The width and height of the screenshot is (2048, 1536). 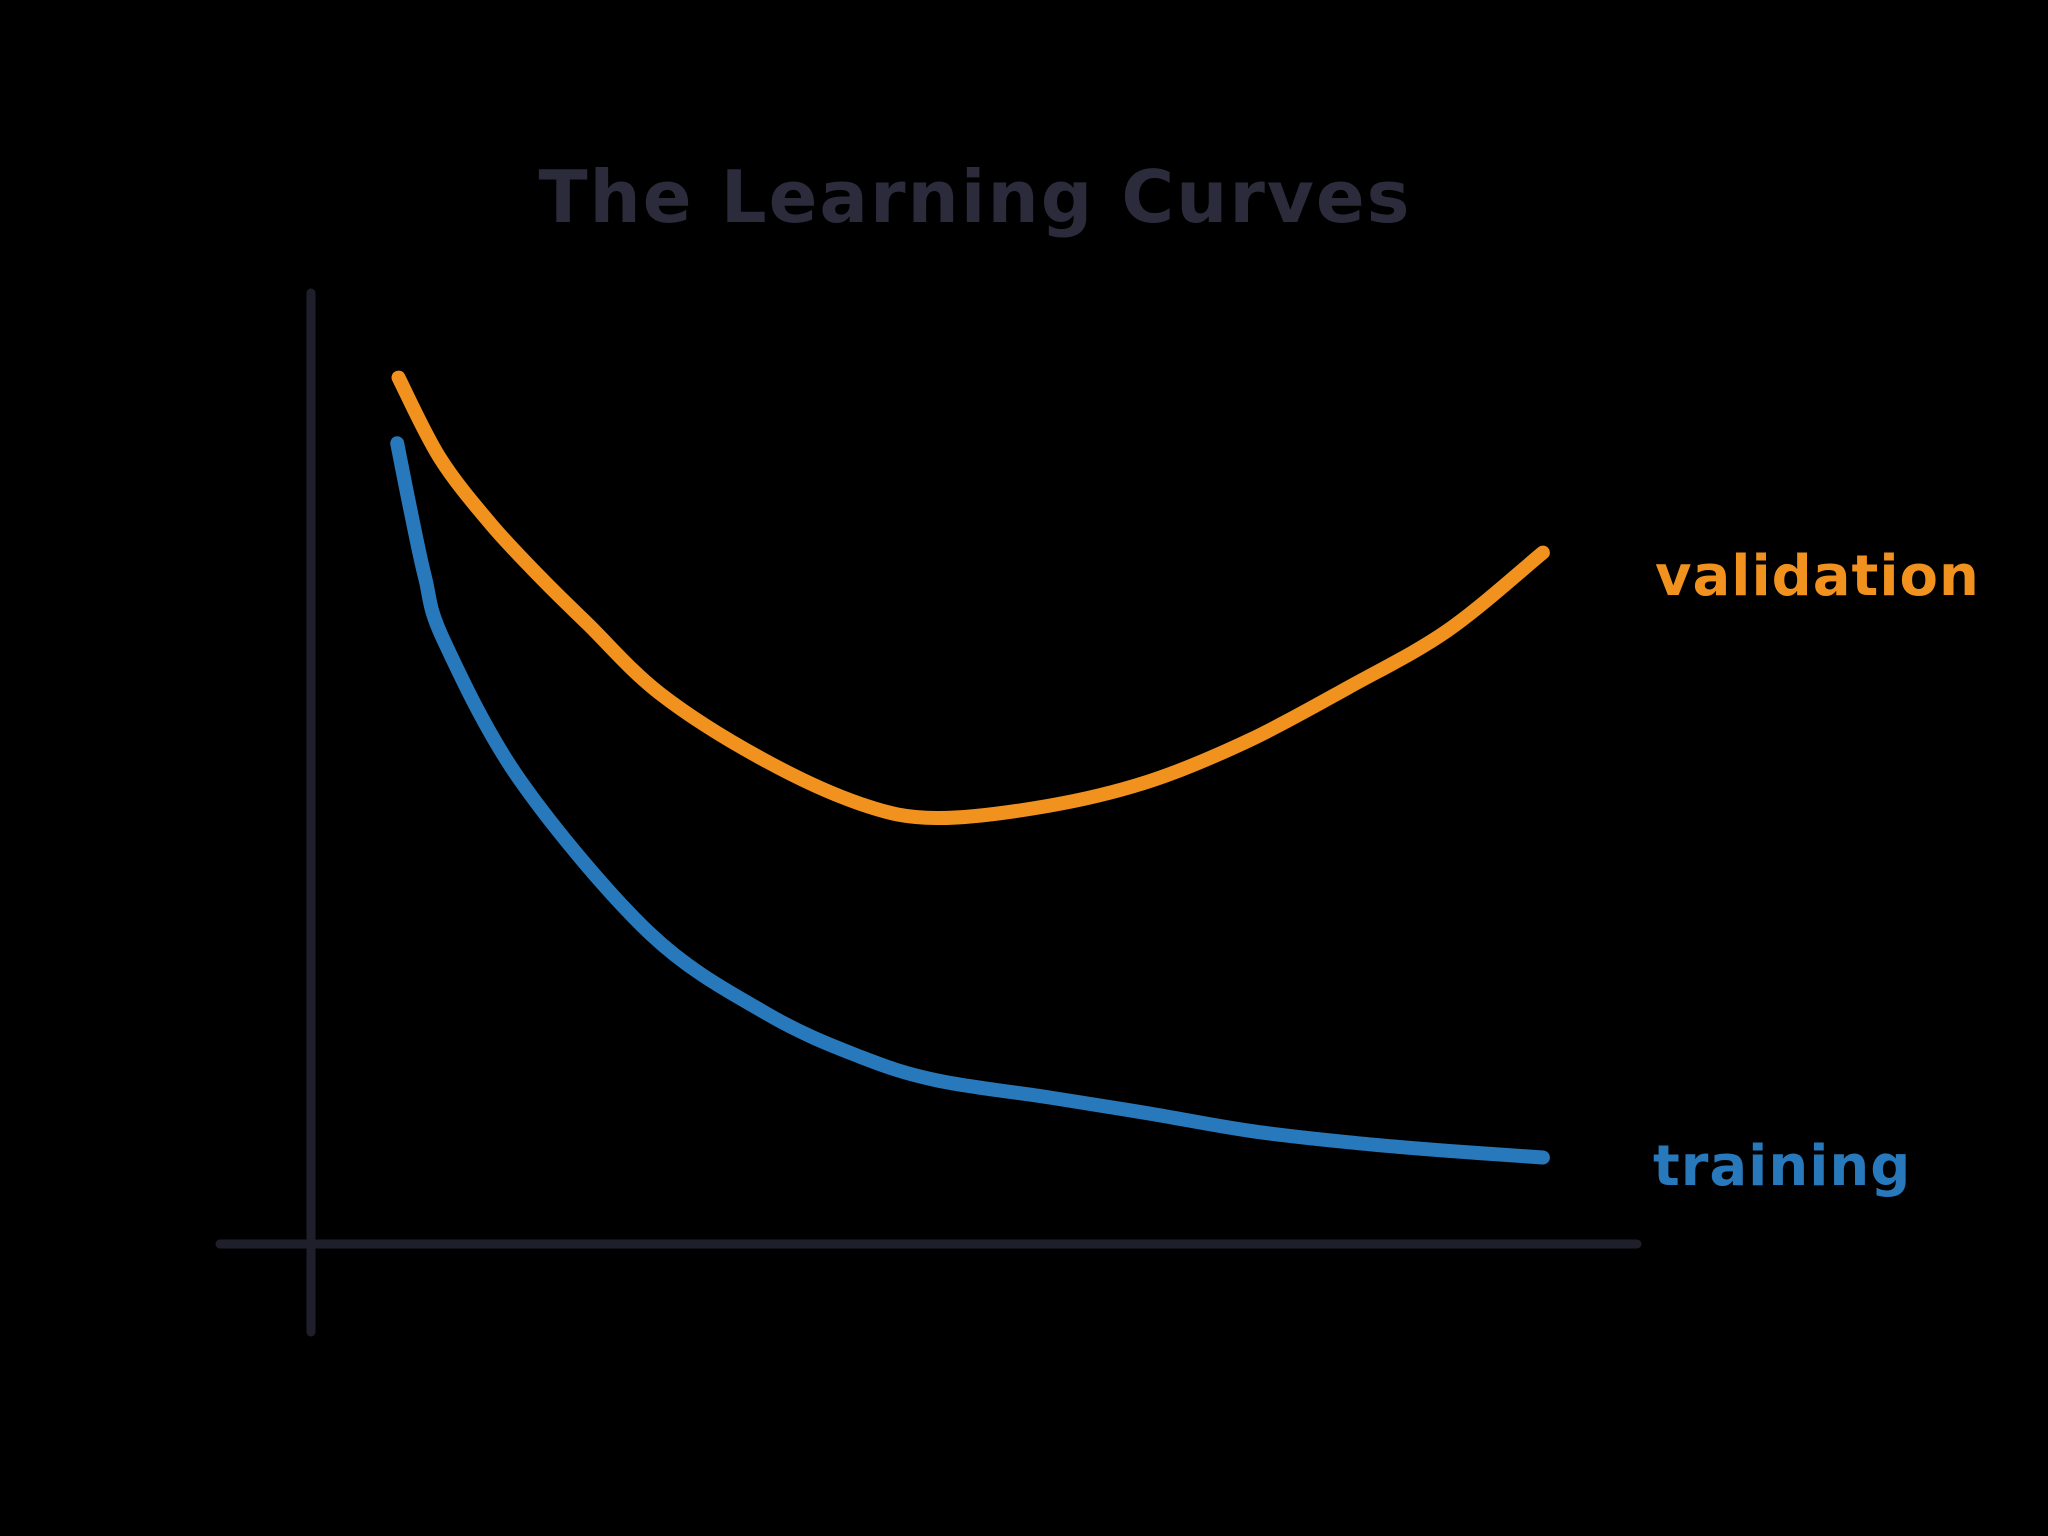 What do you see at coordinates (974, 197) in the screenshot?
I see `chart-title: The Learning Curves` at bounding box center [974, 197].